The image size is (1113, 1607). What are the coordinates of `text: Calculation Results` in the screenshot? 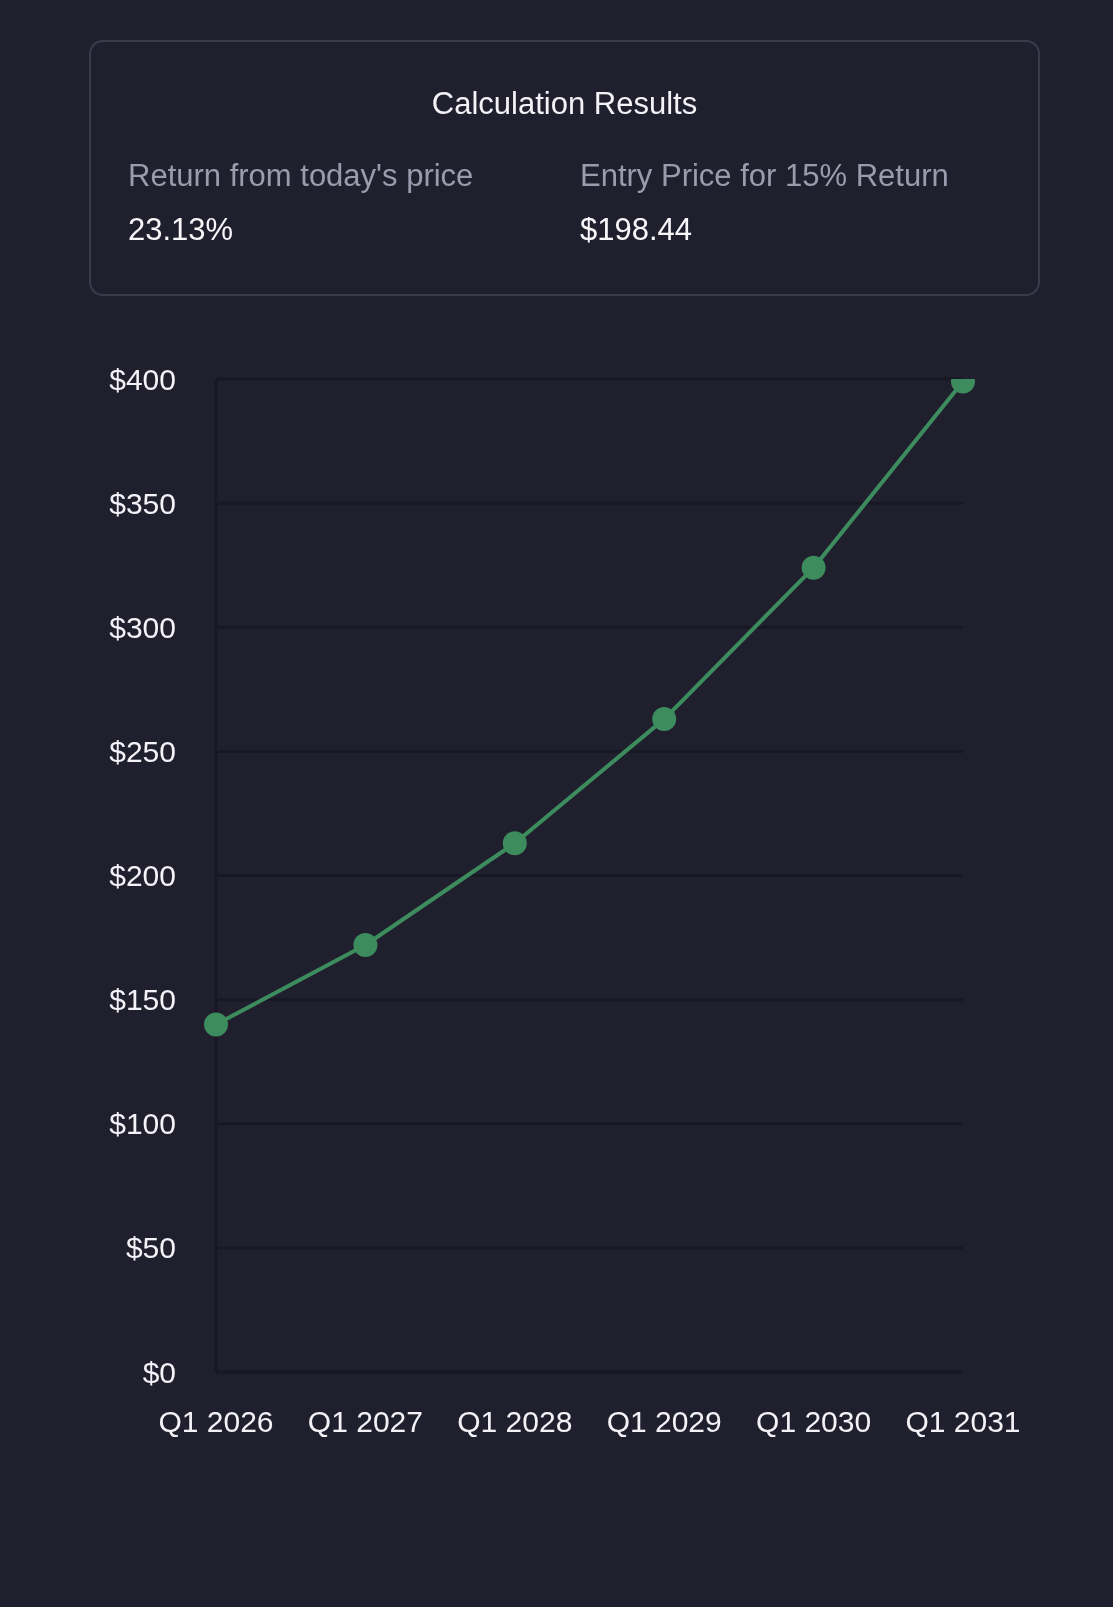 It's located at (564, 104).